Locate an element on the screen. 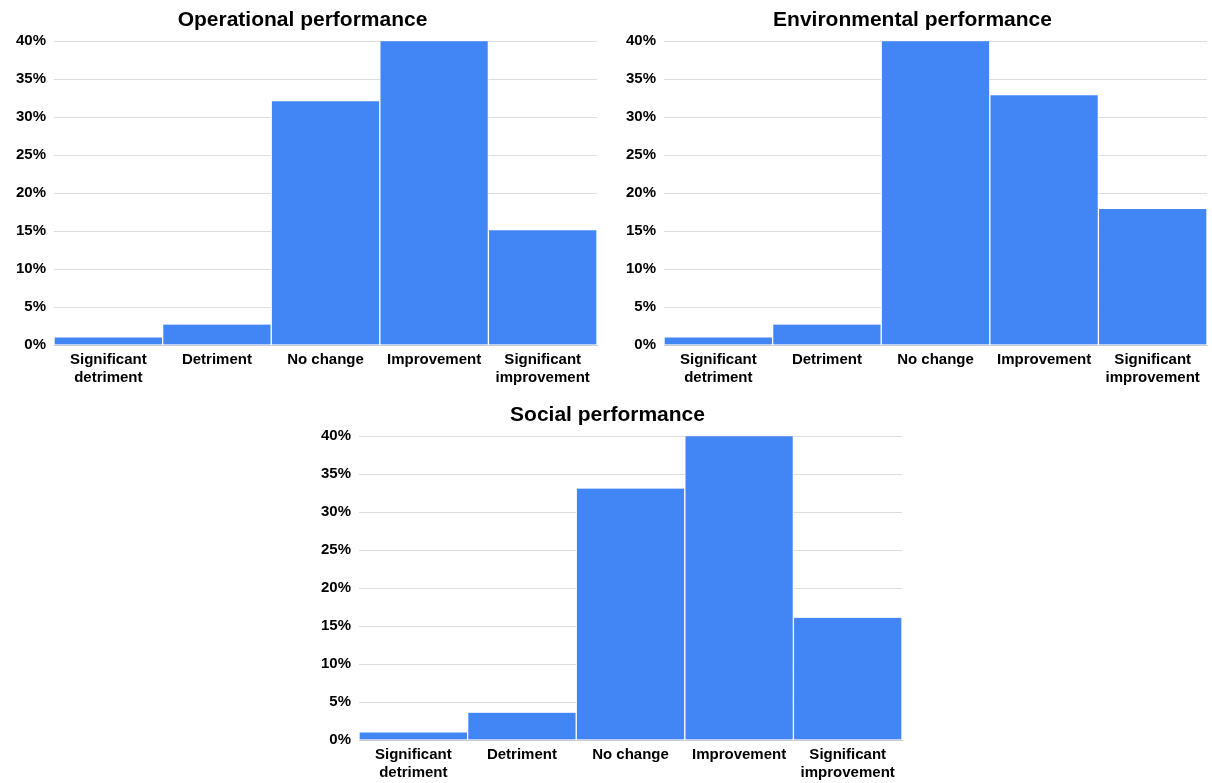 This screenshot has width=1212, height=783. chart-title: Social performance is located at coordinates (607, 414).